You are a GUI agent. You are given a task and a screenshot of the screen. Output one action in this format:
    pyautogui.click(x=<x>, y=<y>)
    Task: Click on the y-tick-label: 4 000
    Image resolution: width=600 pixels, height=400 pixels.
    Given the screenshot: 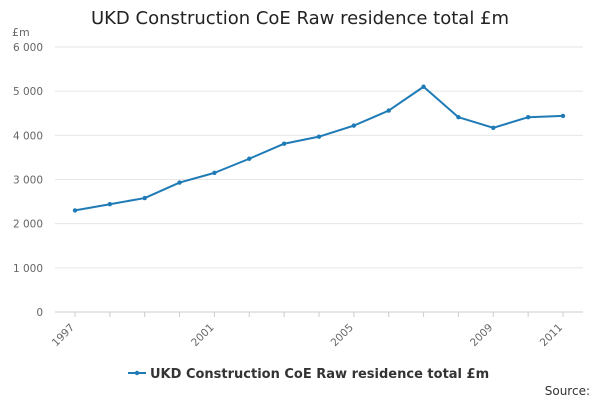 What is the action you would take?
    pyautogui.click(x=28, y=136)
    